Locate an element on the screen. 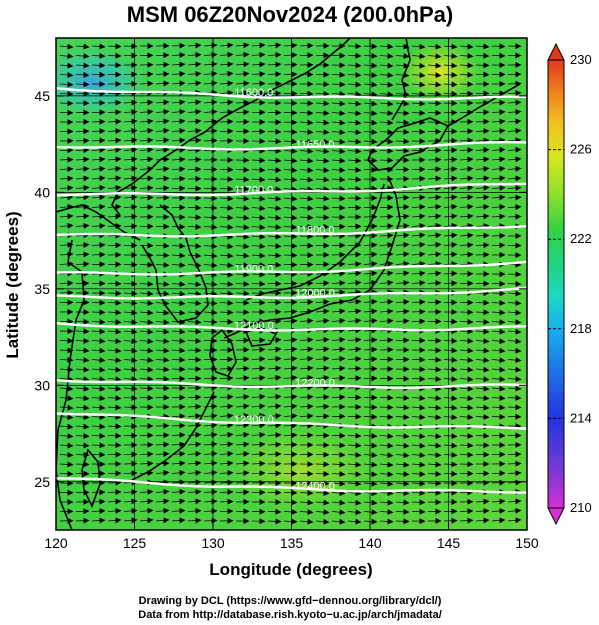  colorbar-tick-label: 226 is located at coordinates (581, 149).